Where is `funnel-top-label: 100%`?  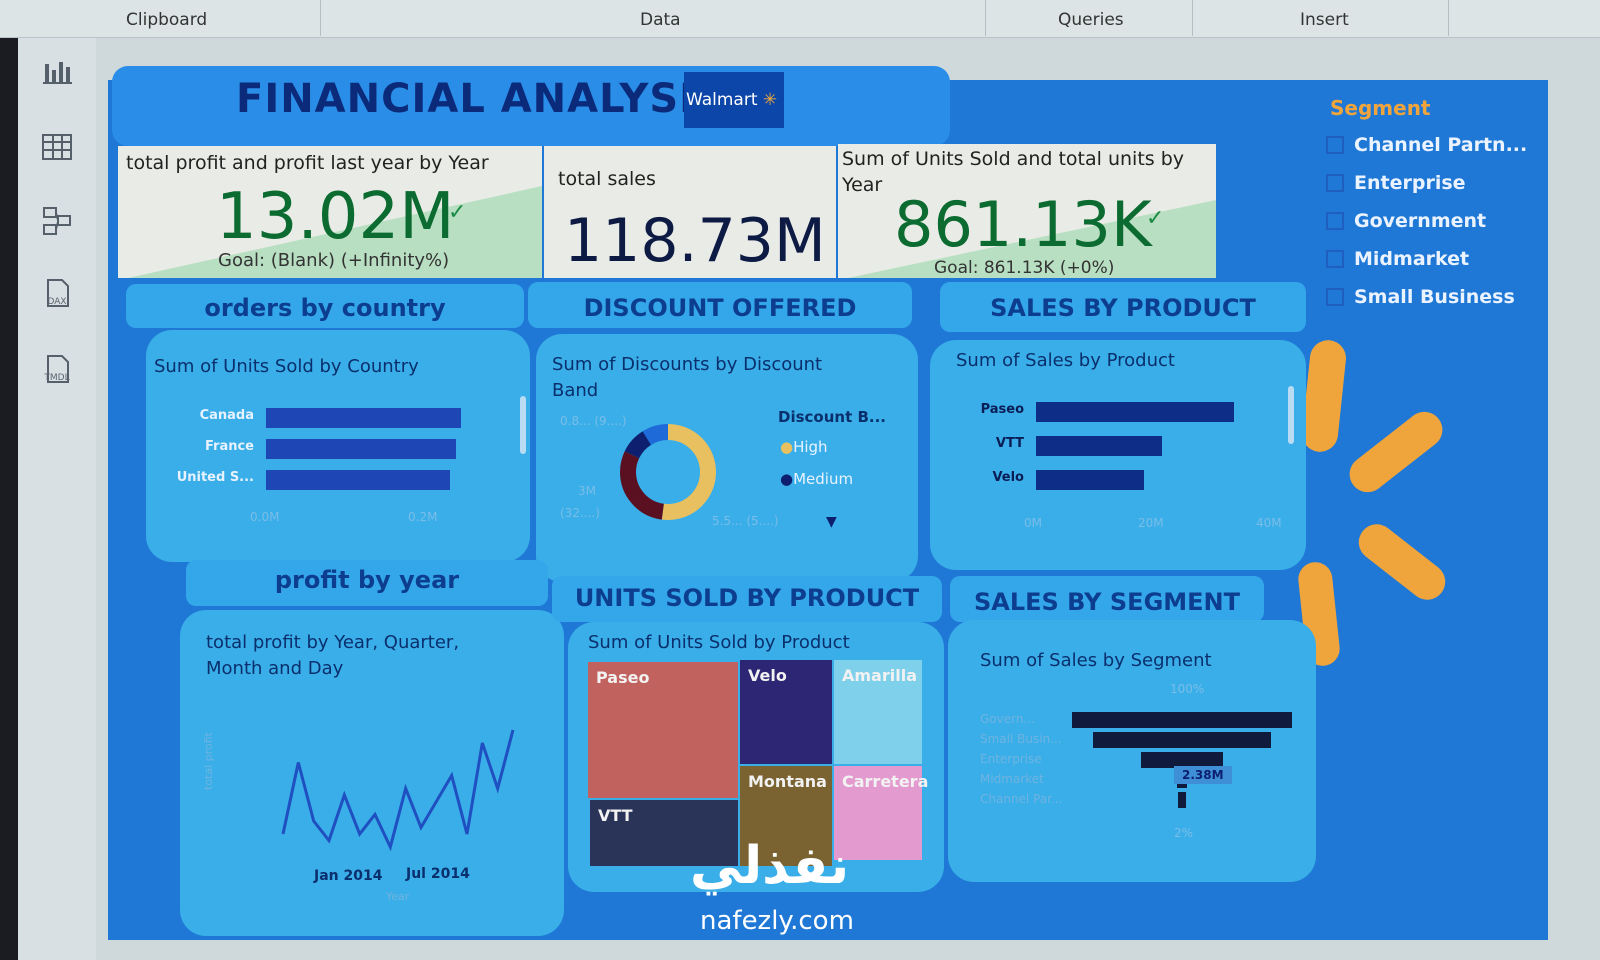 funnel-top-label: 100% is located at coordinates (1187, 689).